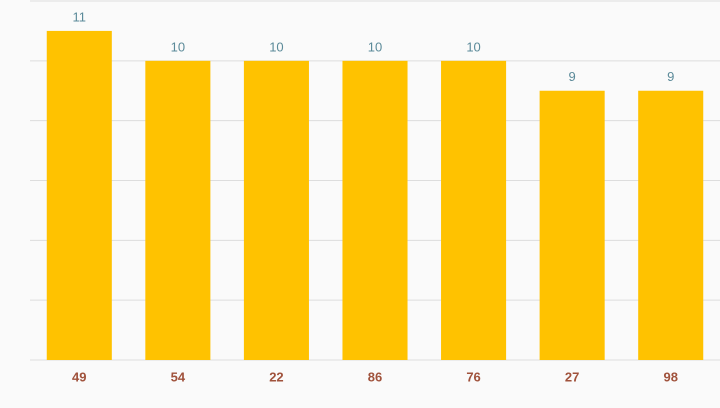 This screenshot has width=720, height=408. I want to click on x-tick-label: 27, so click(572, 376).